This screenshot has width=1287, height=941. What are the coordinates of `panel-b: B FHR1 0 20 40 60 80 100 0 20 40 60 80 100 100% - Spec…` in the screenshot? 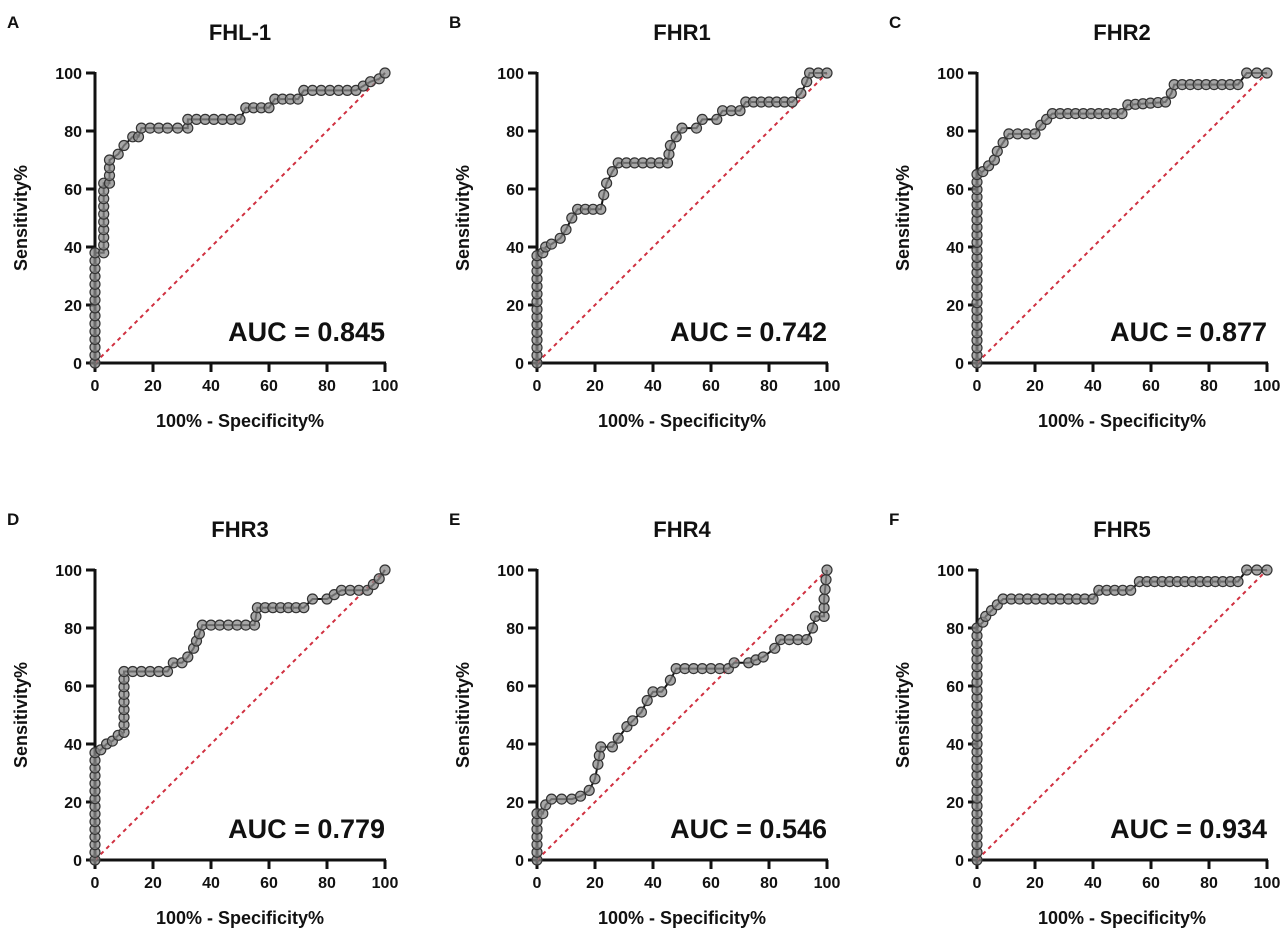 It's located at (644, 222).